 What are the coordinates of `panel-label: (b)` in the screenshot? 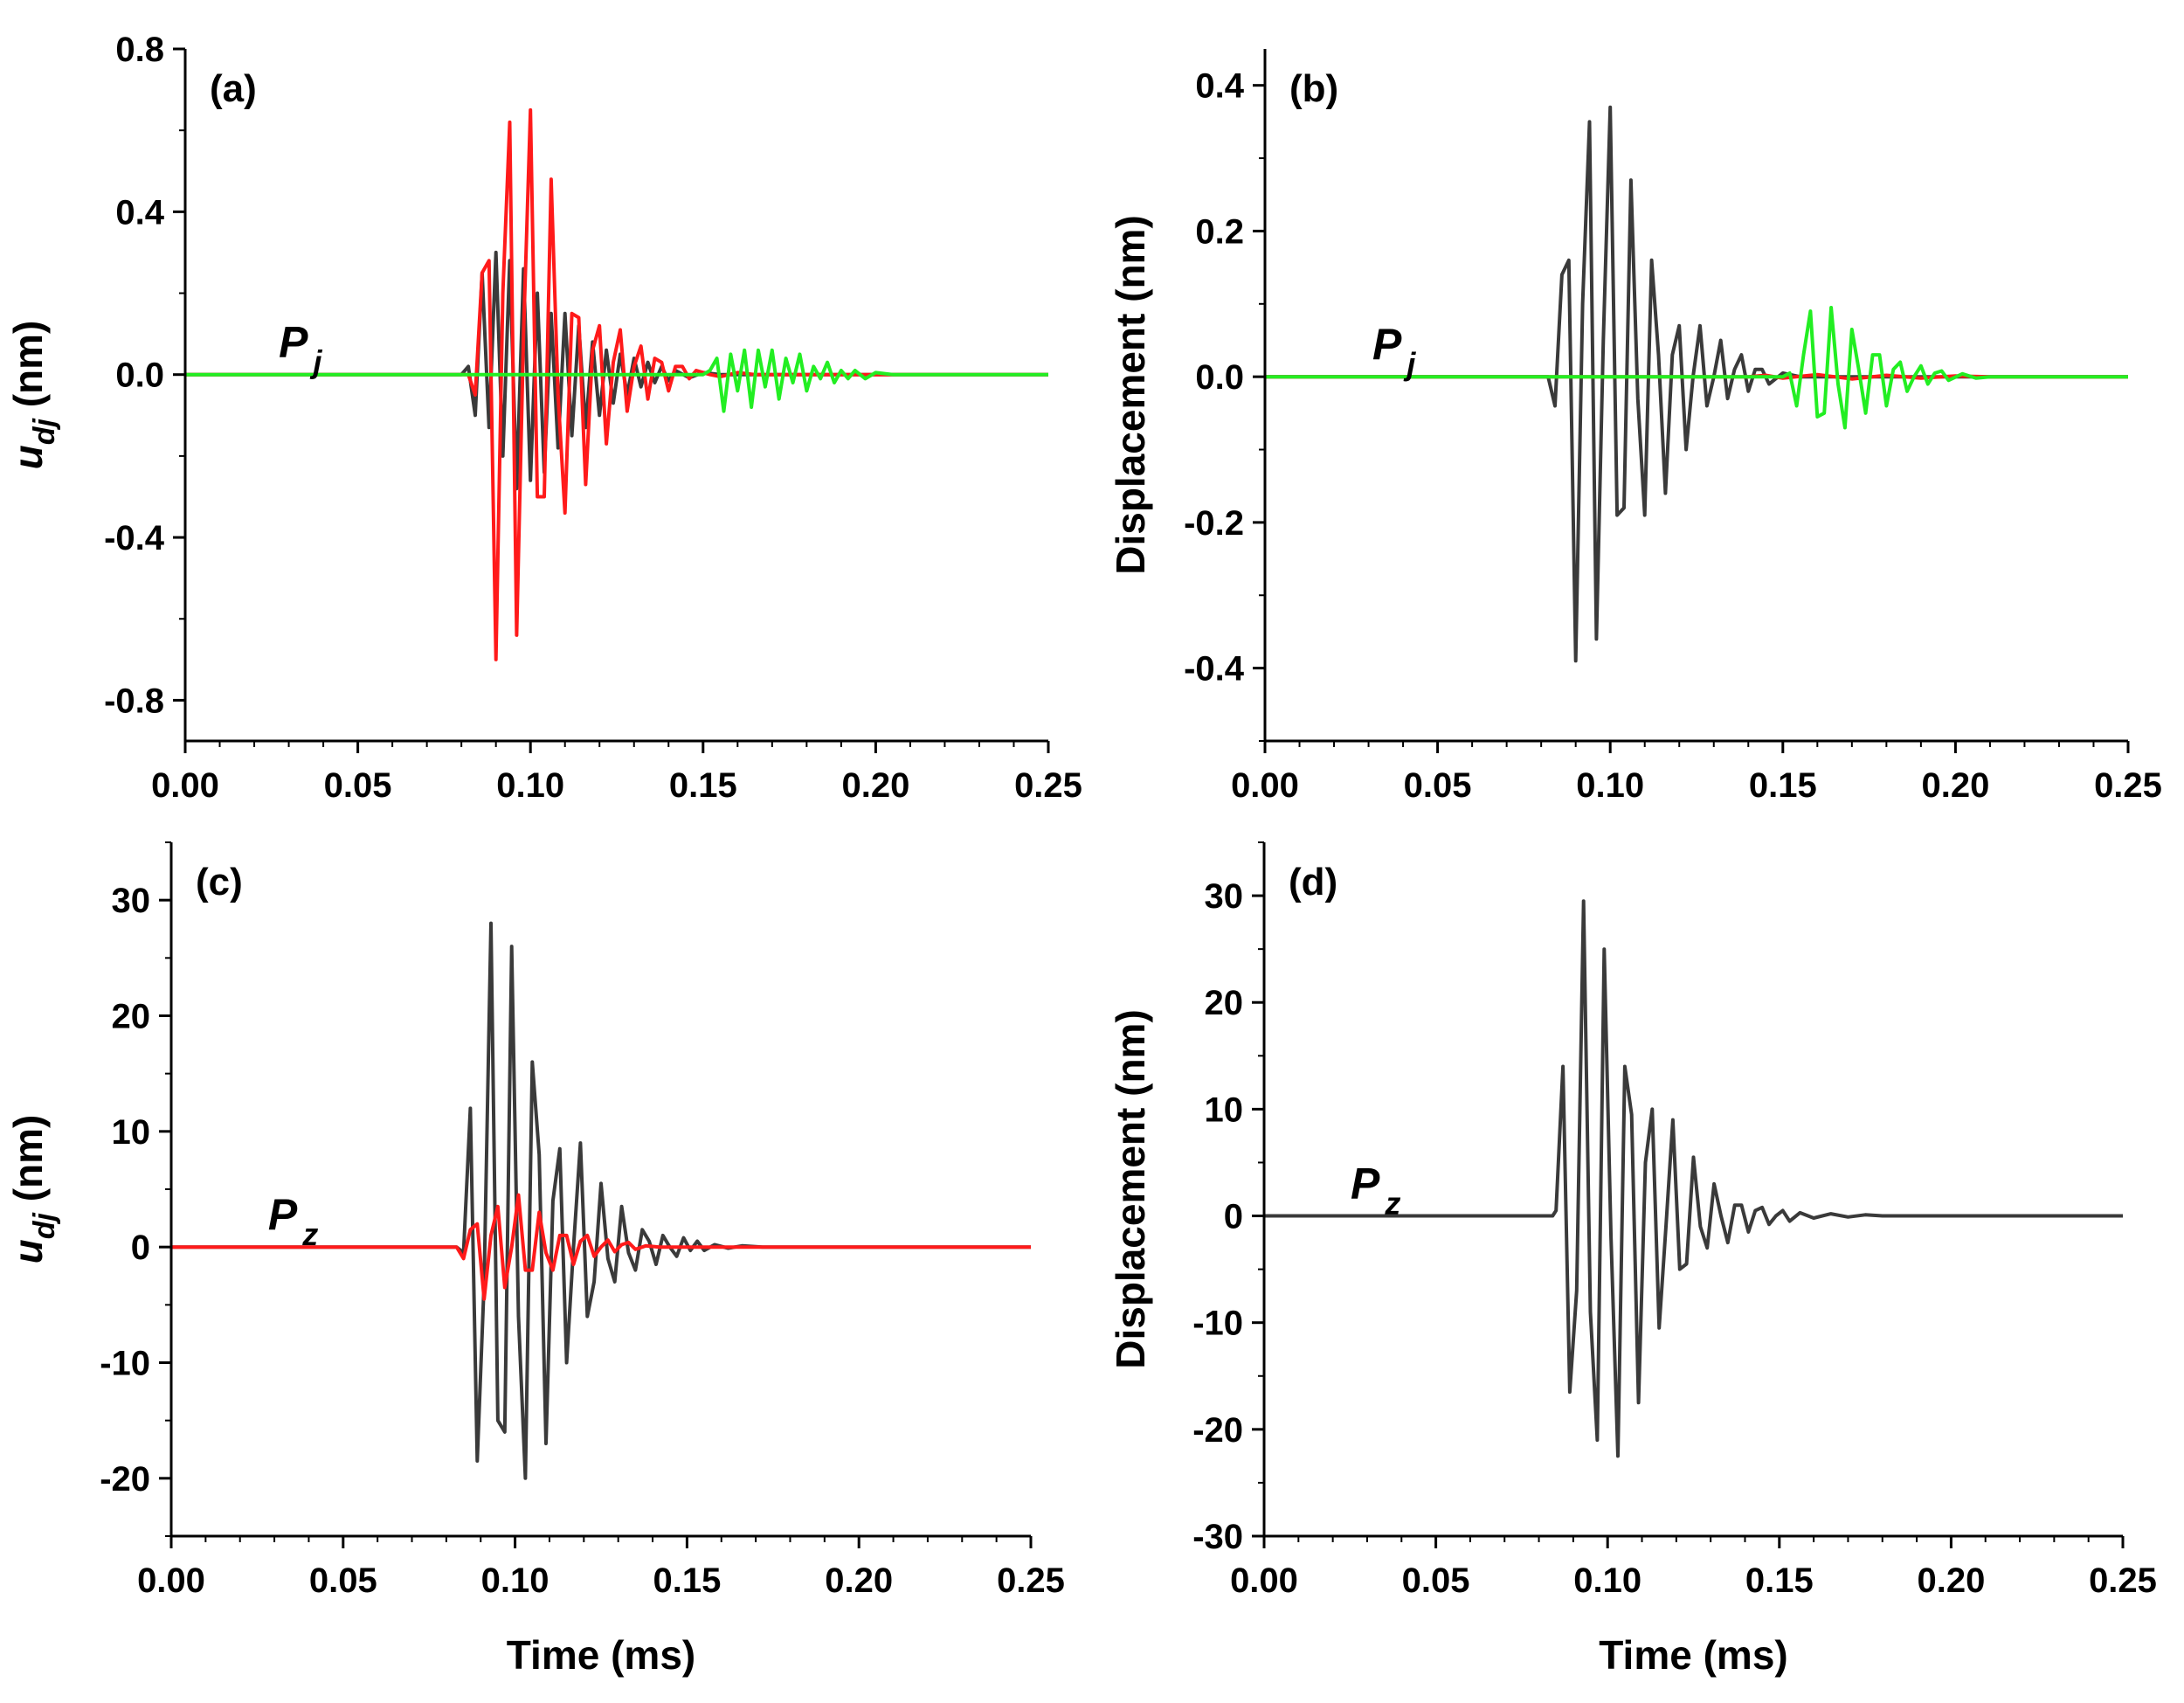 It's located at (1313, 88).